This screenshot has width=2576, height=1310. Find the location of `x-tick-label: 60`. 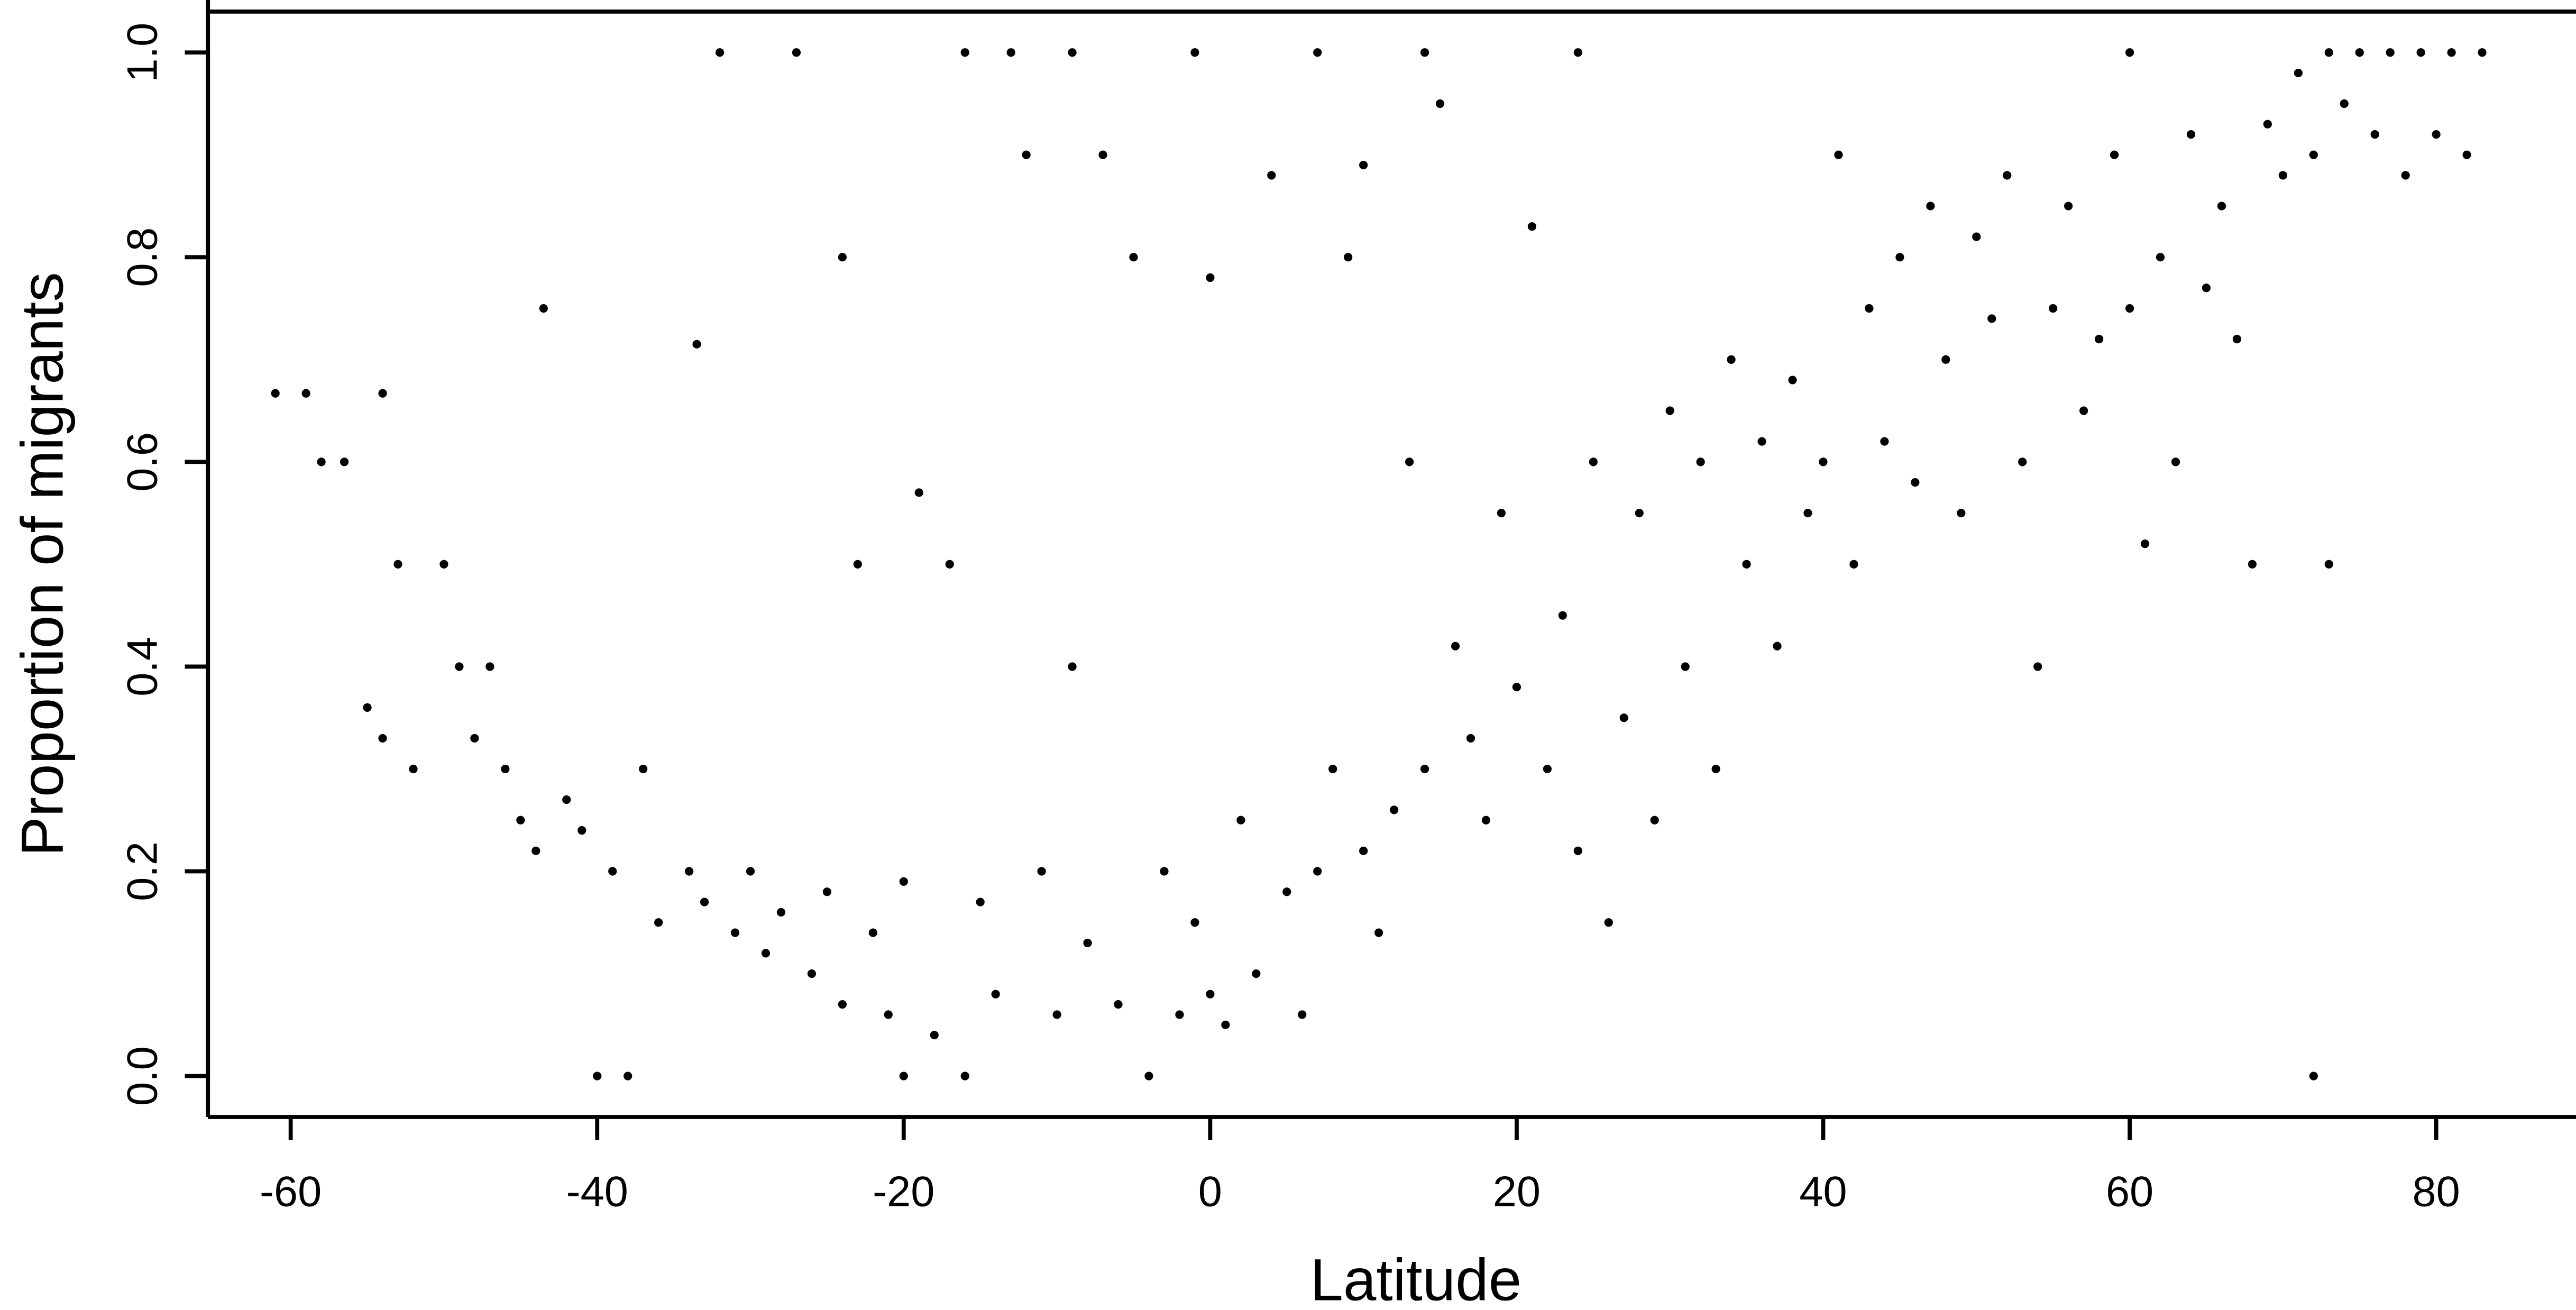

x-tick-label: 60 is located at coordinates (2129, 1191).